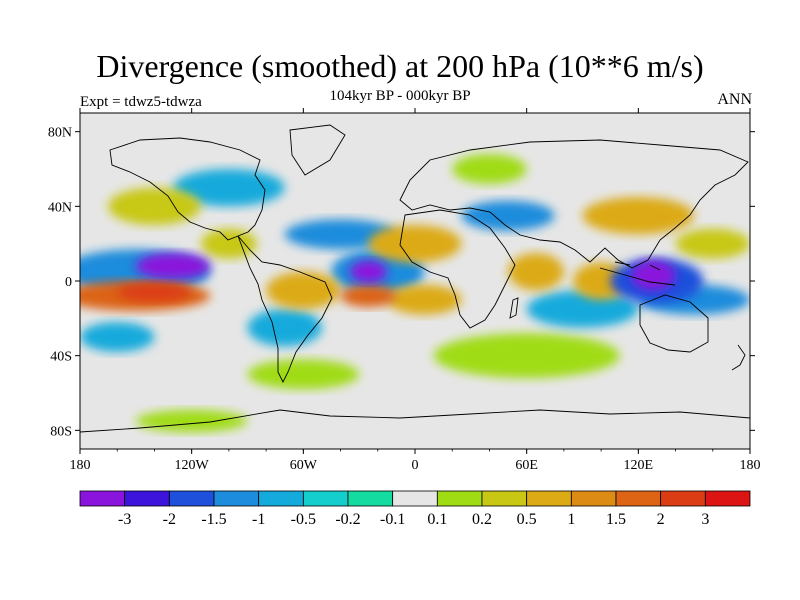 The width and height of the screenshot is (800, 600). Describe the element at coordinates (347, 519) in the screenshot. I see `colorbar-label: -0.2` at that location.